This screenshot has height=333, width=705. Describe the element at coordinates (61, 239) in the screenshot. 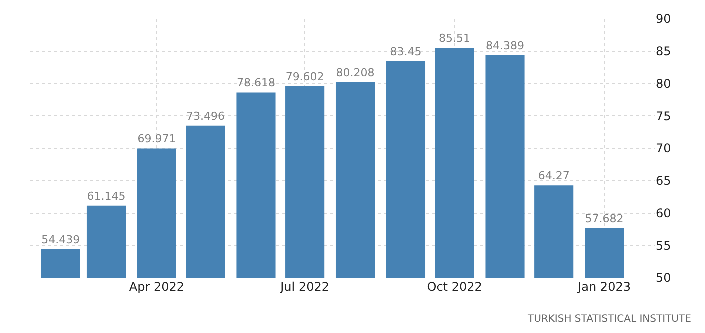

I see `data-label: 54.439` at that location.